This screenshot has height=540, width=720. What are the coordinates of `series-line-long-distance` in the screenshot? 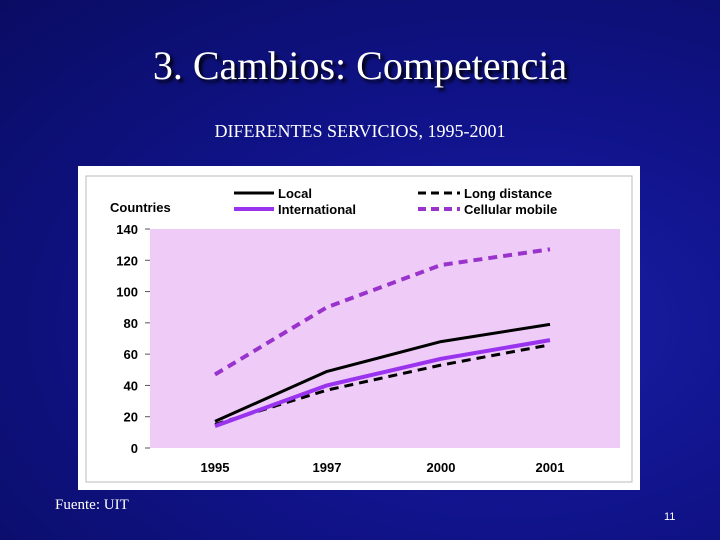 It's located at (382, 384).